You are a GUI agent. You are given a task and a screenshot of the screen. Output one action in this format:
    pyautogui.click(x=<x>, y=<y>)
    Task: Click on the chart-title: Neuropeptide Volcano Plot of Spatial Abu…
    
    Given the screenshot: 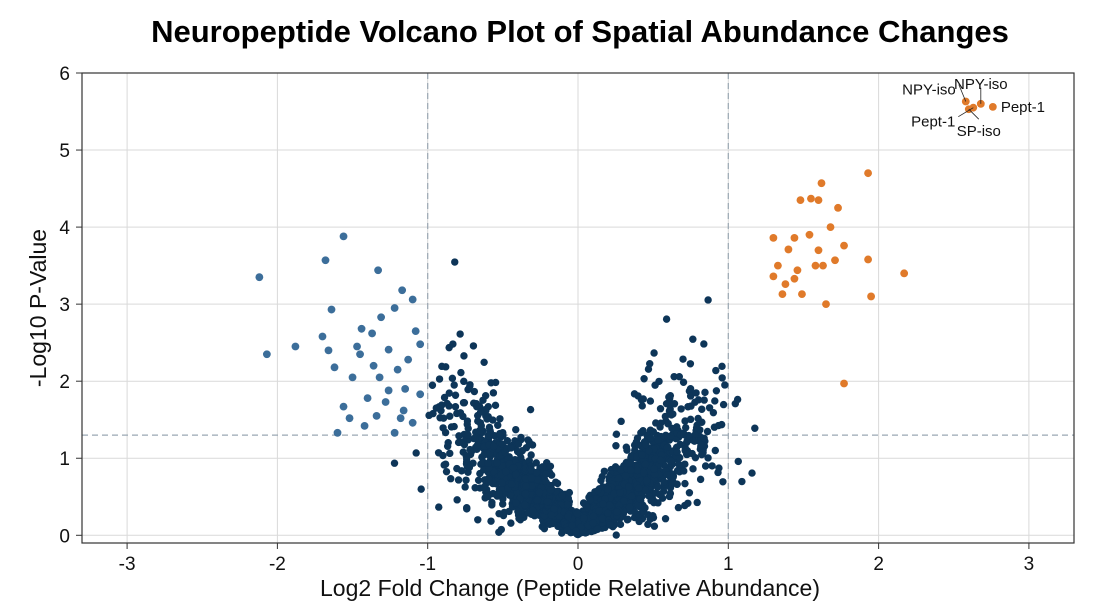 What is the action you would take?
    pyautogui.click(x=580, y=31)
    